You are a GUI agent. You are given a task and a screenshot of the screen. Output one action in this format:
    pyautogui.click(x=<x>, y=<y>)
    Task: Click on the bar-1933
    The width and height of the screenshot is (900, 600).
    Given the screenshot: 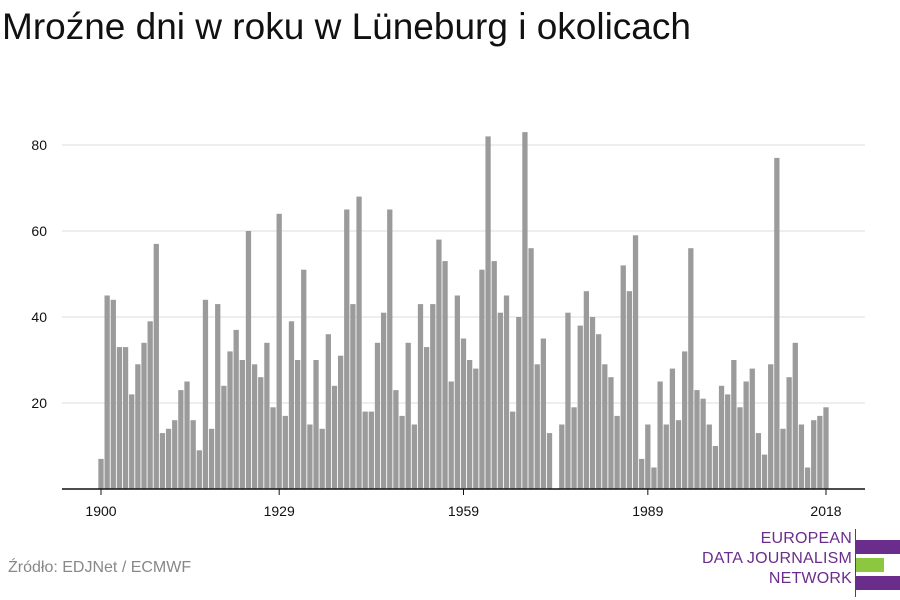 What is the action you would take?
    pyautogui.click(x=304, y=379)
    